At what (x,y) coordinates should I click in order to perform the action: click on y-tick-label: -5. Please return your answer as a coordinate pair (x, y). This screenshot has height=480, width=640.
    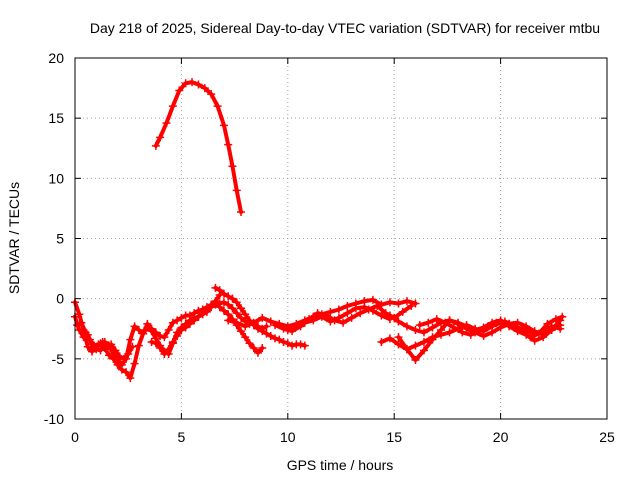
    Looking at the image, I should click on (58, 359).